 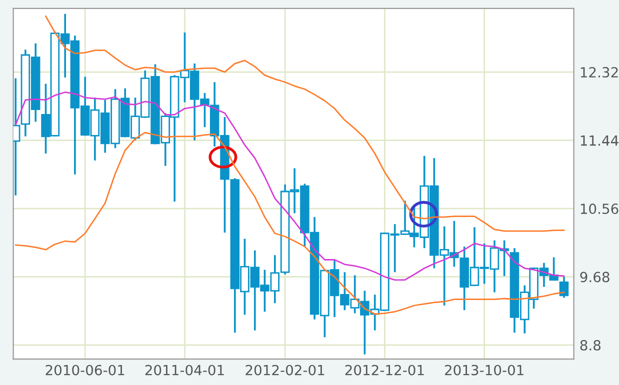 I want to click on y-tick-label: 8.8, so click(x=590, y=345).